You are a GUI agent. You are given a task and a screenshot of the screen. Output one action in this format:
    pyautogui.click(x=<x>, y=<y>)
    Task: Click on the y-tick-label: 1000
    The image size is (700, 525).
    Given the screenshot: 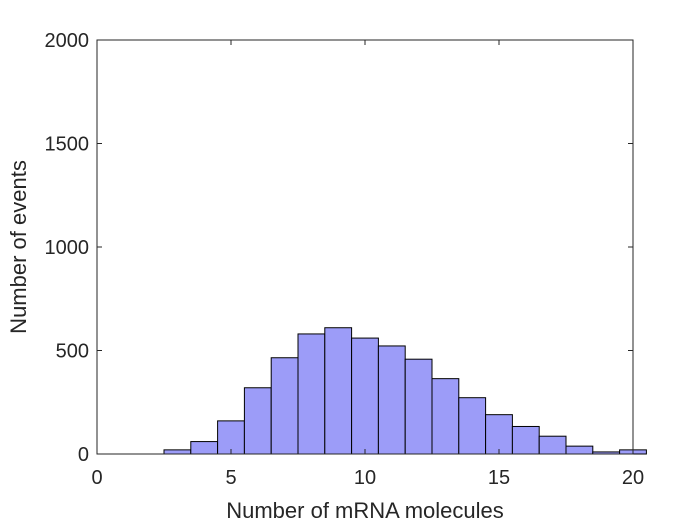 What is the action you would take?
    pyautogui.click(x=67, y=248)
    